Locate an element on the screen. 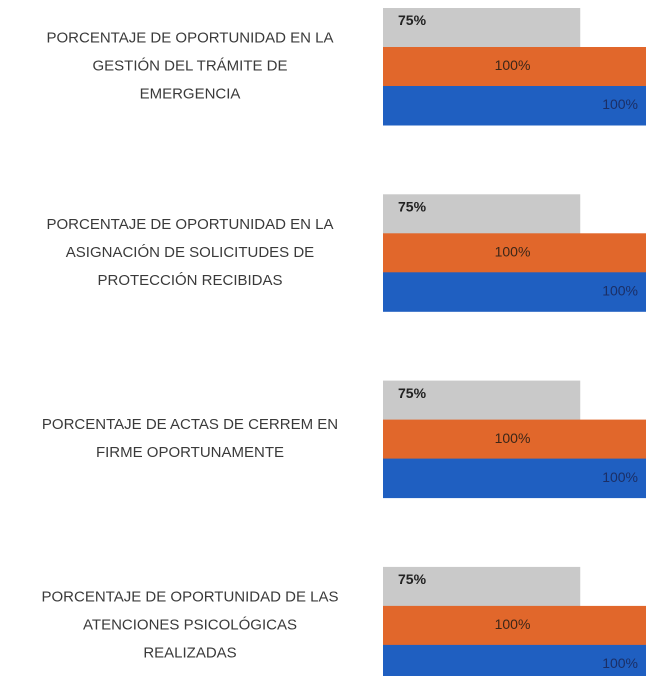 Image resolution: width=646 pixels, height=676 pixels. category-label: REALIZADAS is located at coordinates (189, 652).